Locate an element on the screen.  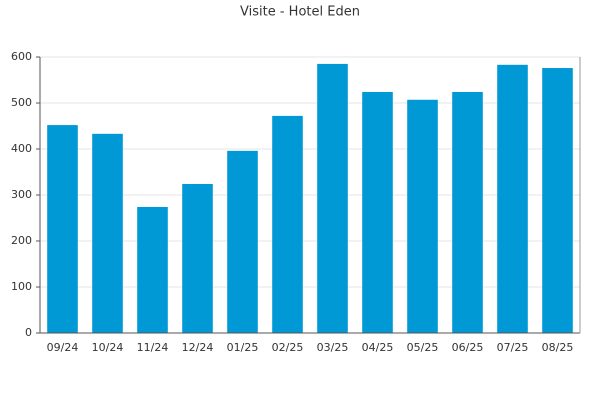
x-tick-label: 02/25 is located at coordinates (288, 347).